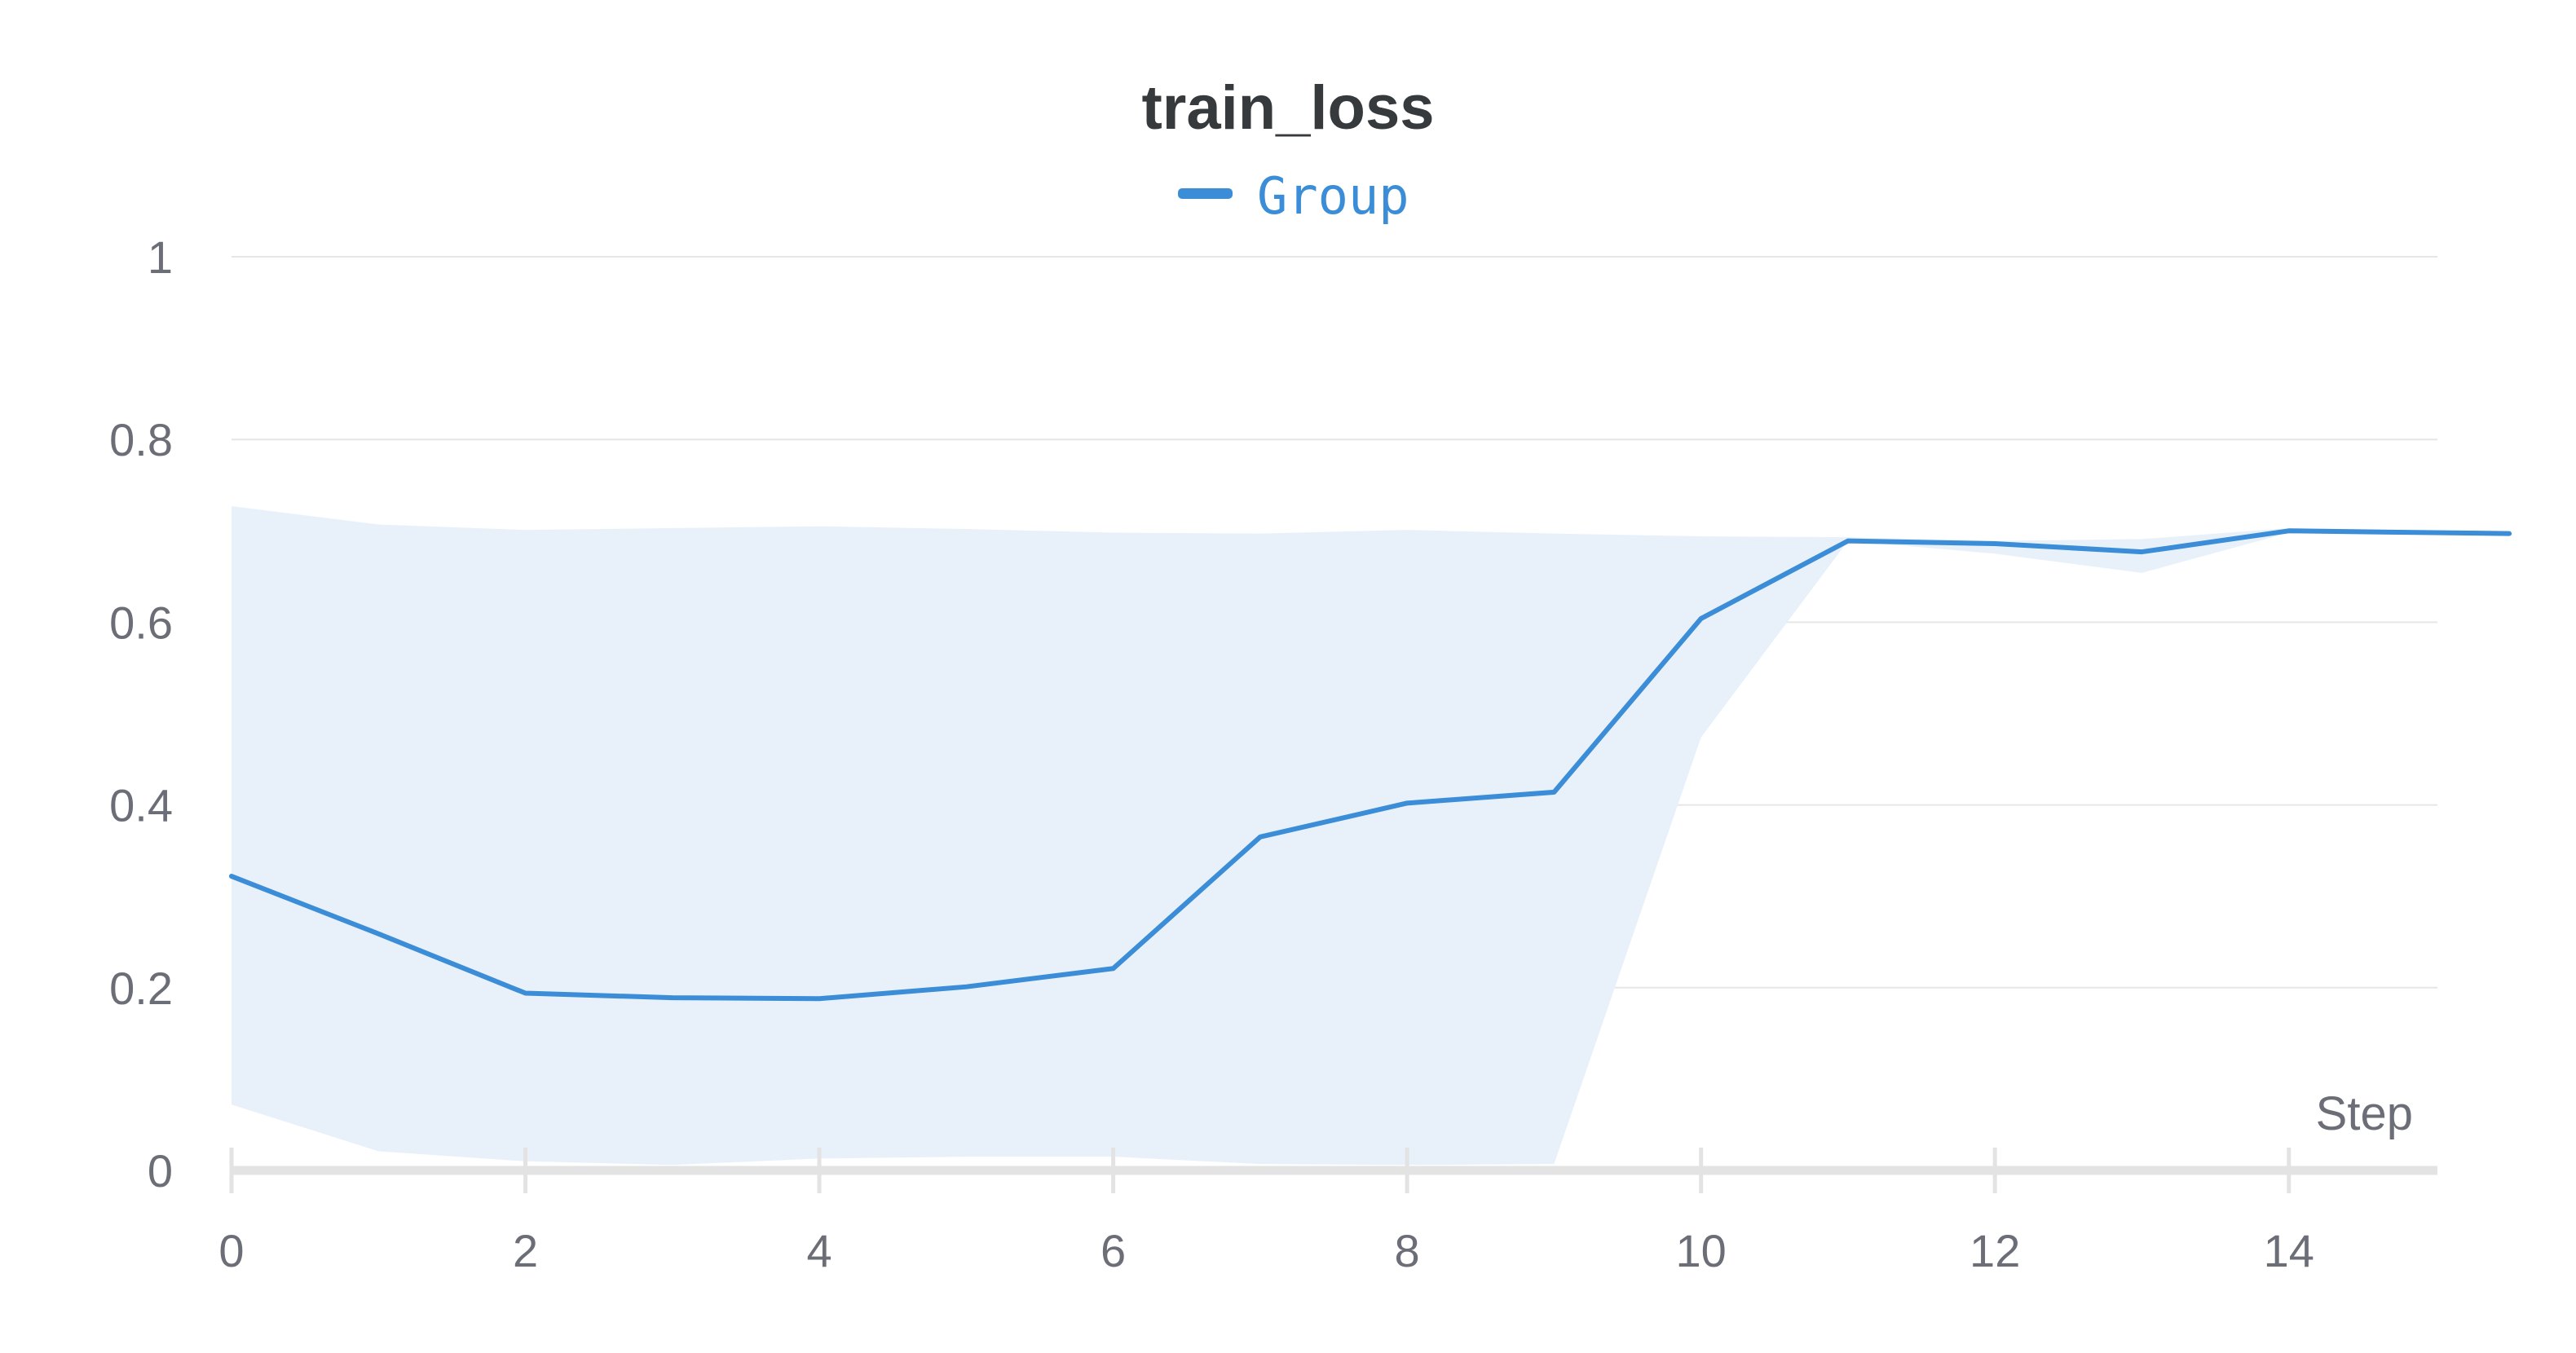  Describe the element at coordinates (160, 1171) in the screenshot. I see `y-tick-label: 0` at that location.